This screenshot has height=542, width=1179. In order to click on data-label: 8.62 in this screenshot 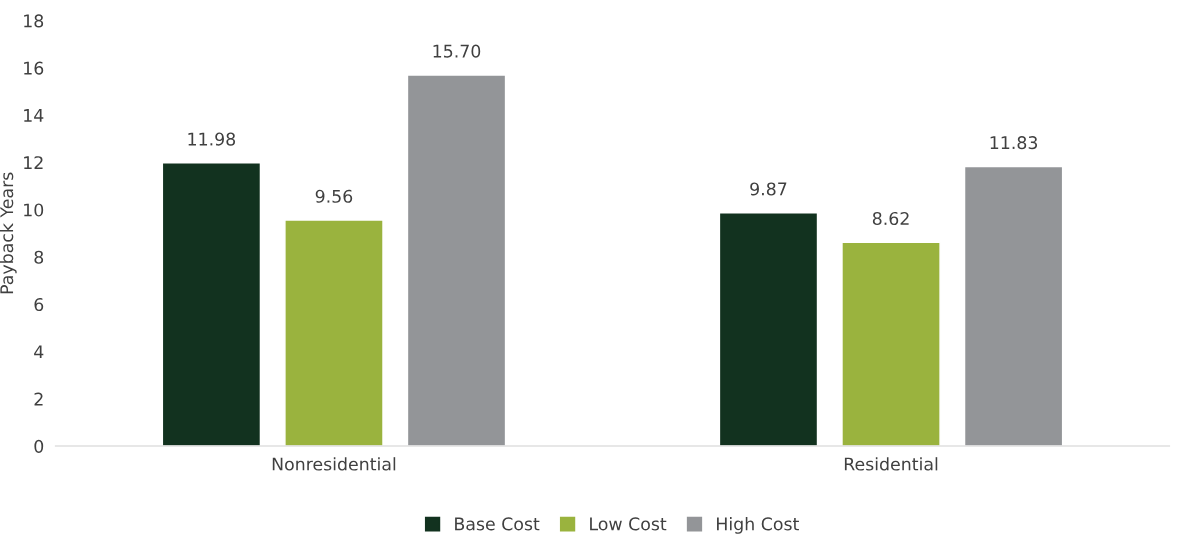, I will do `click(890, 218)`.